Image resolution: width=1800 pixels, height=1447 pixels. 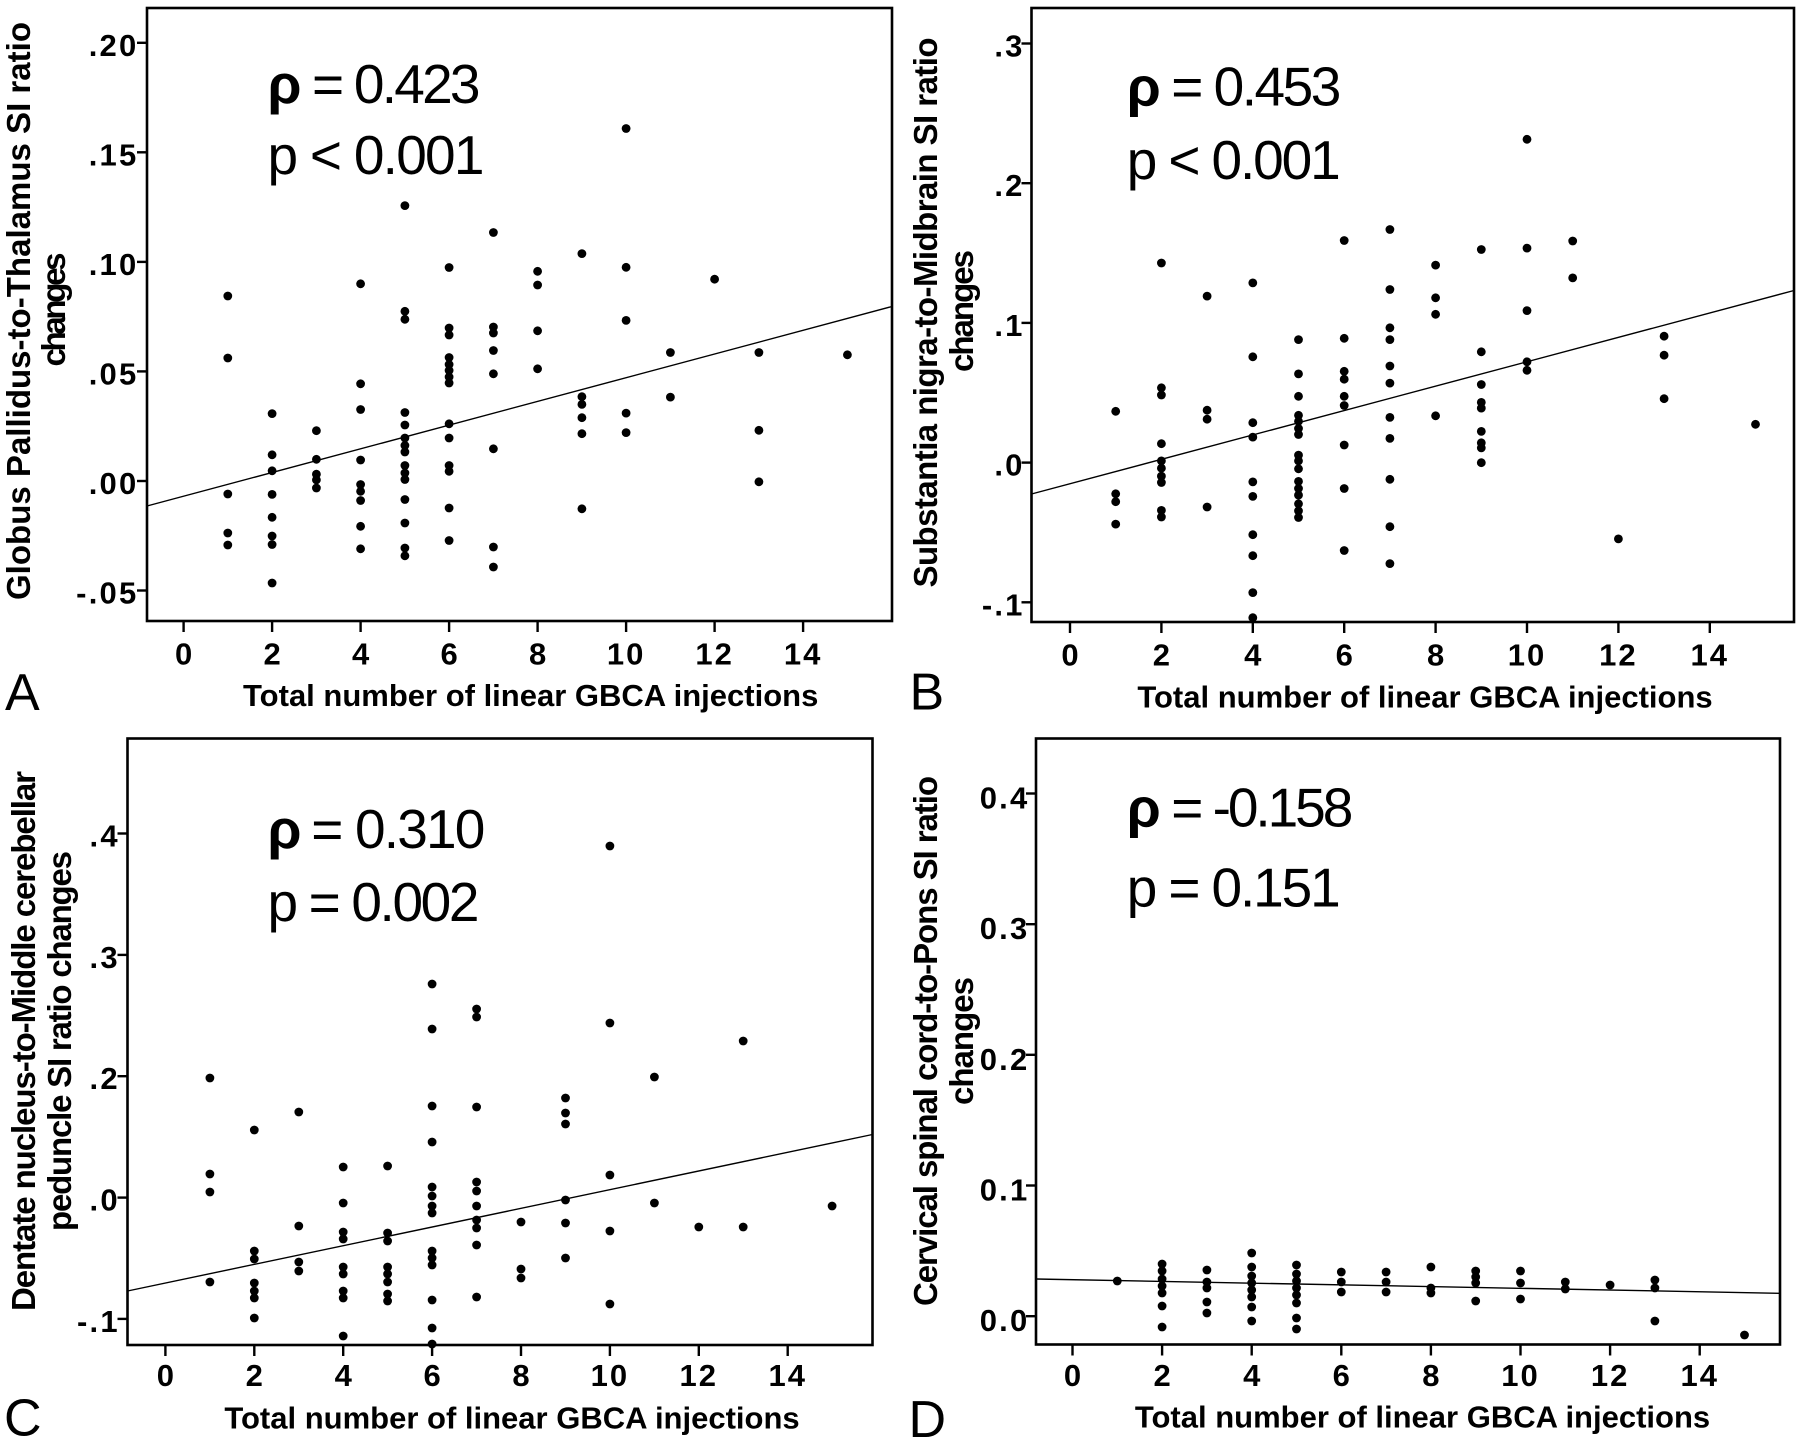 What do you see at coordinates (1005, 1320) in the screenshot?
I see `svg-text: 0.0` at bounding box center [1005, 1320].